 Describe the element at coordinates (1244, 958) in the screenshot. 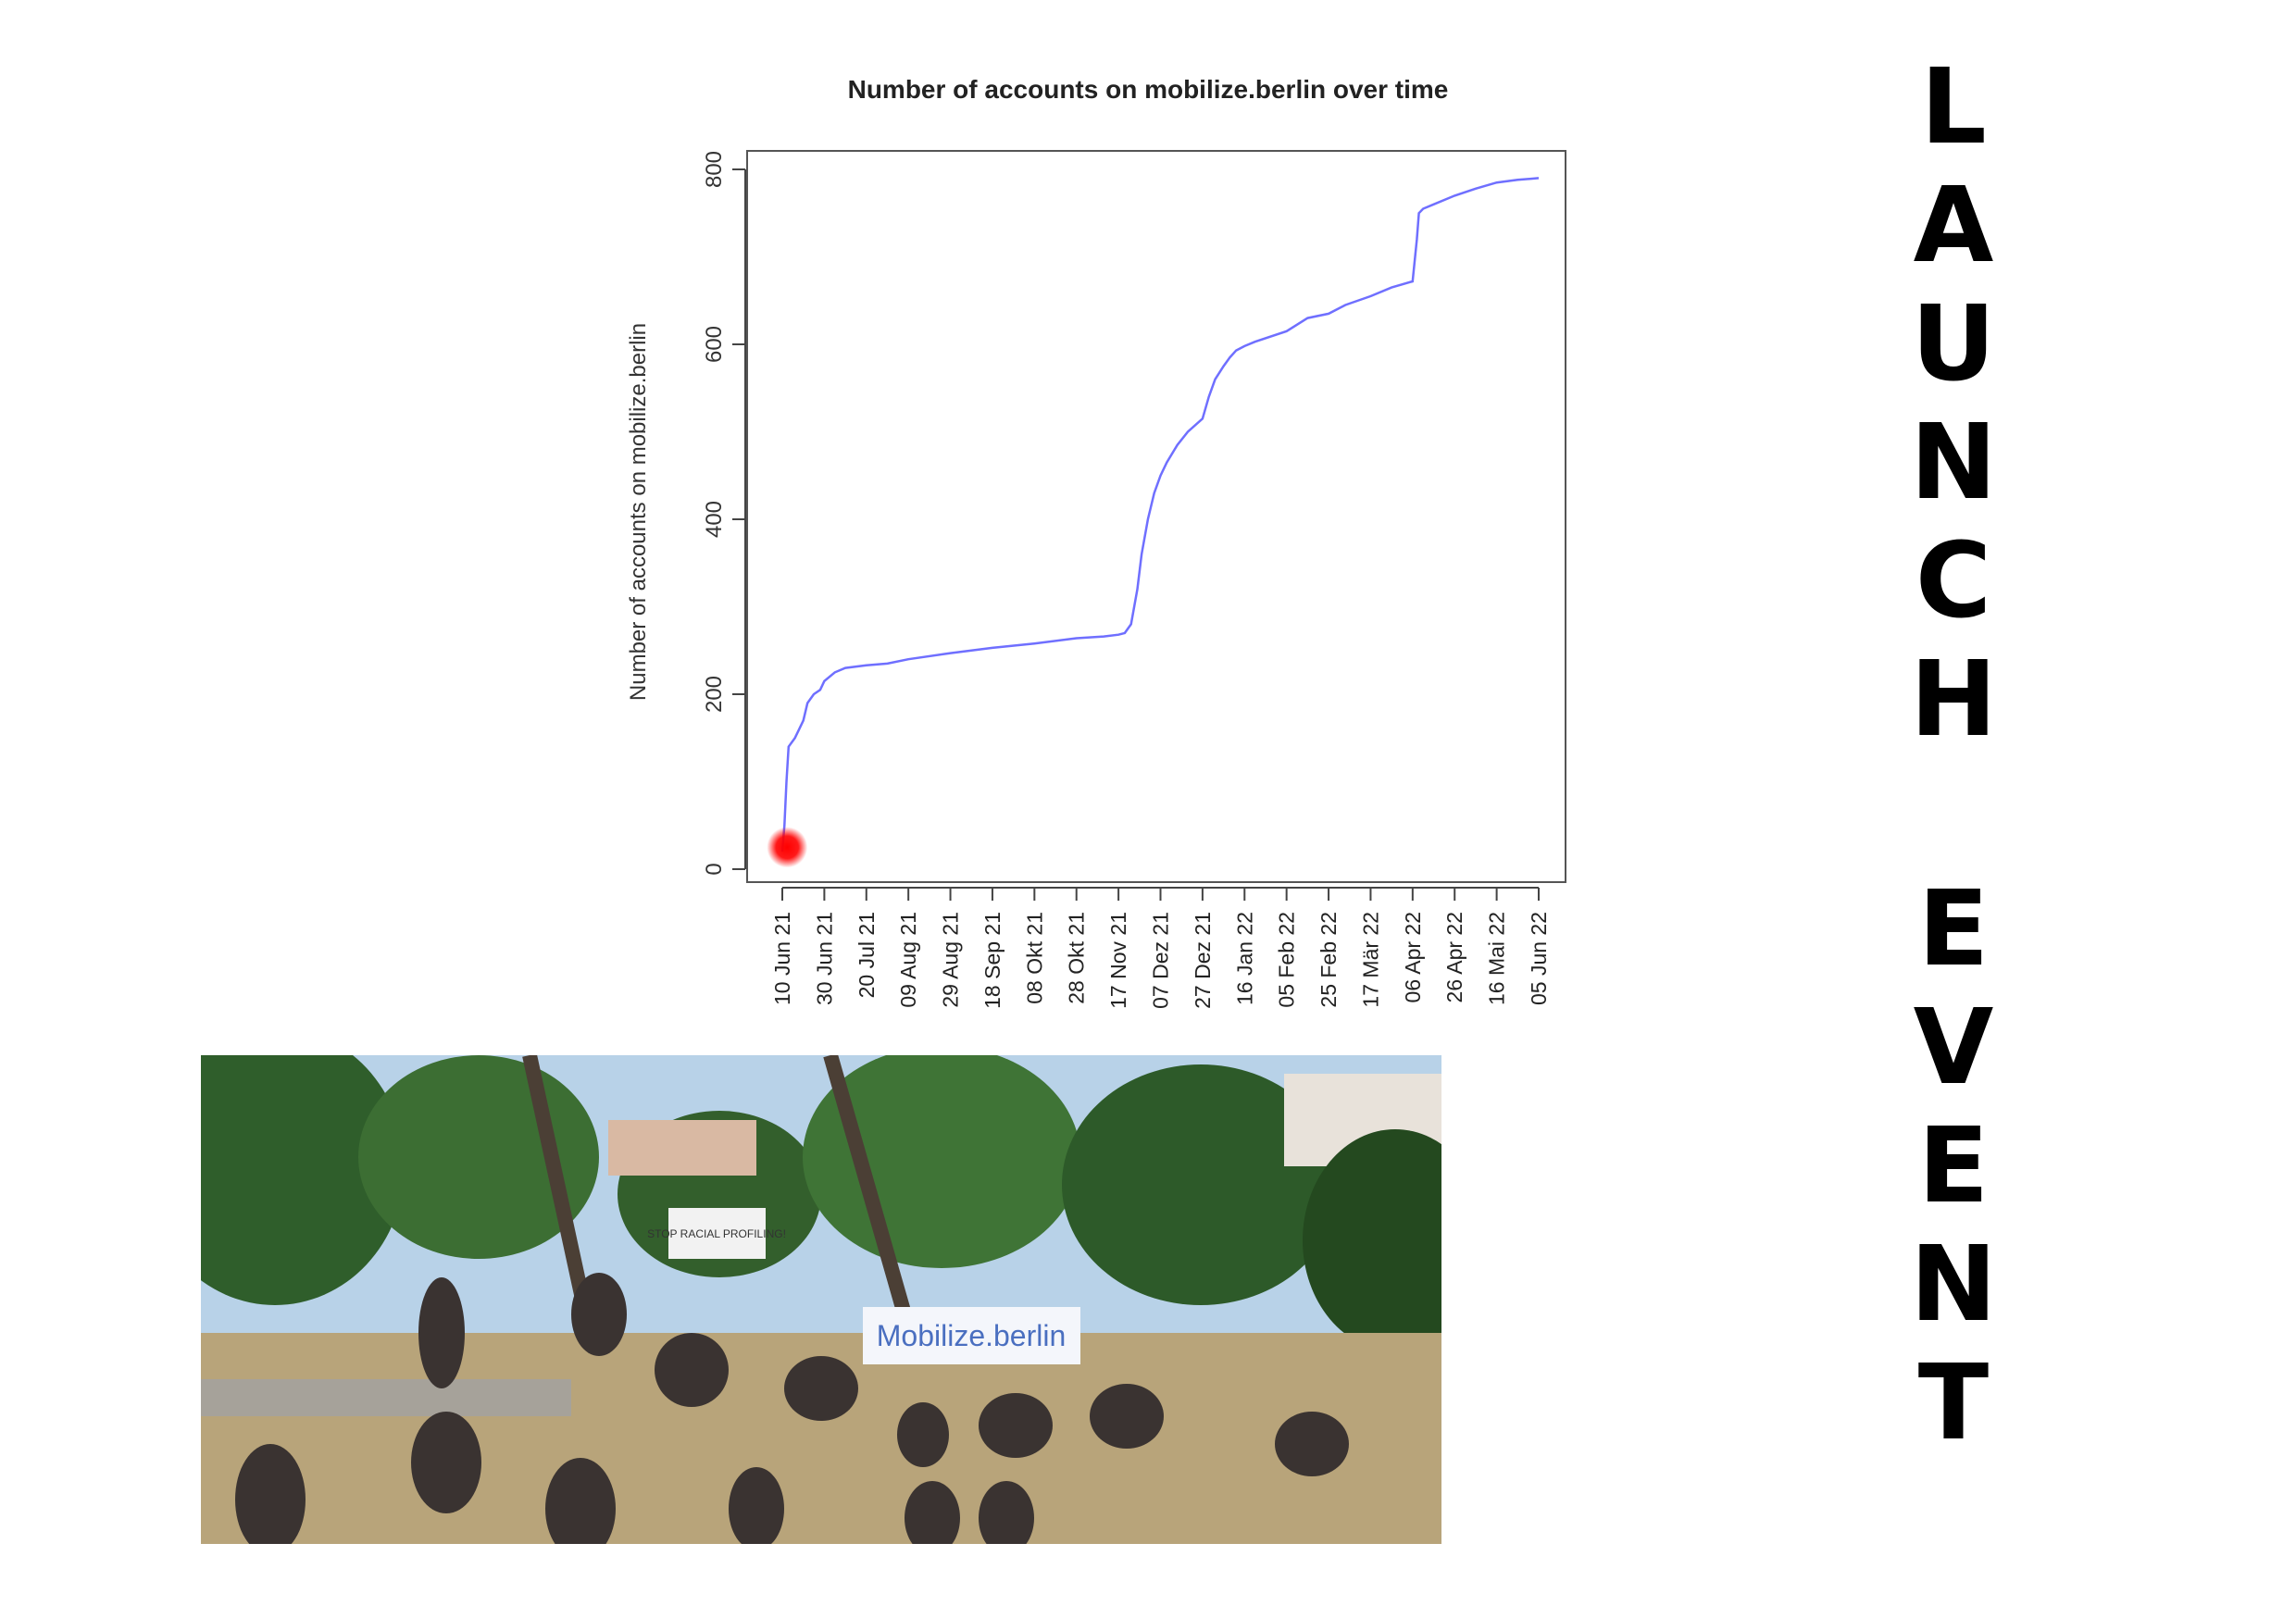

I see `x-tick-label: 16 Jan 22` at that location.